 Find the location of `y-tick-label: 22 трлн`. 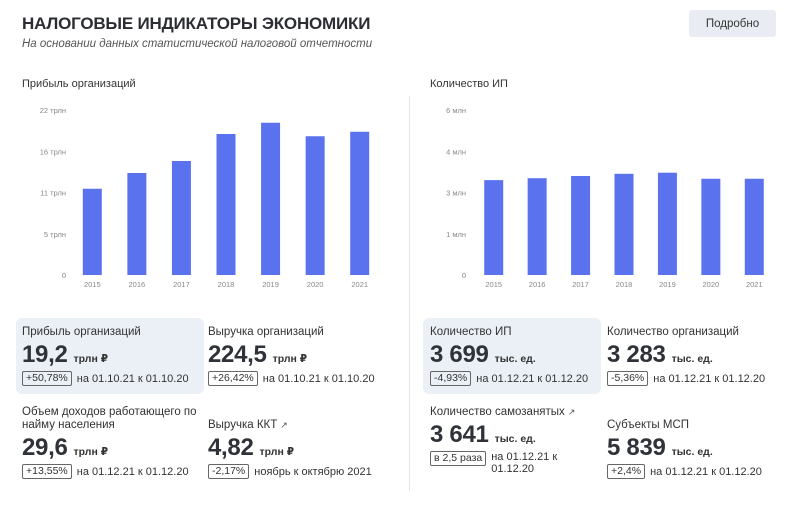

y-tick-label: 22 трлн is located at coordinates (53, 110).